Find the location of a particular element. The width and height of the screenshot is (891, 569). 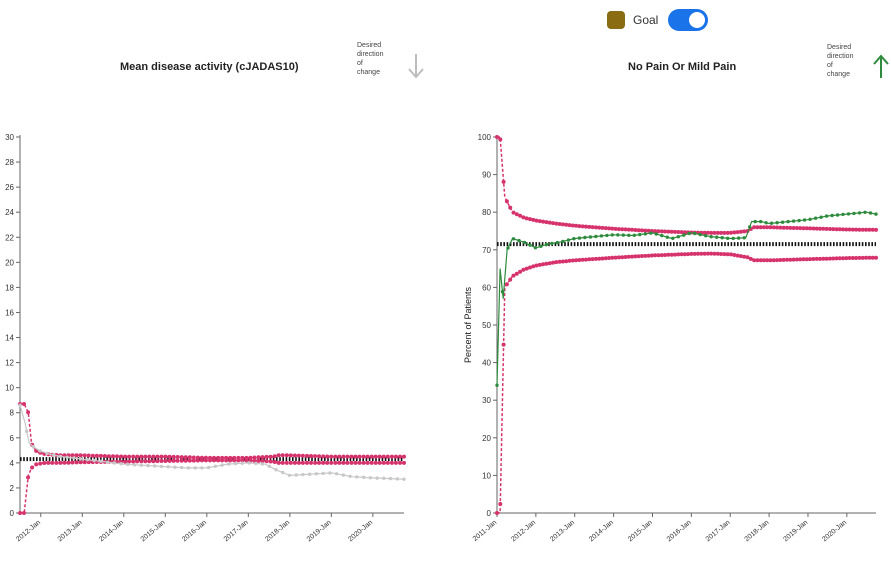

y-tick-label: 70 is located at coordinates (486, 250).